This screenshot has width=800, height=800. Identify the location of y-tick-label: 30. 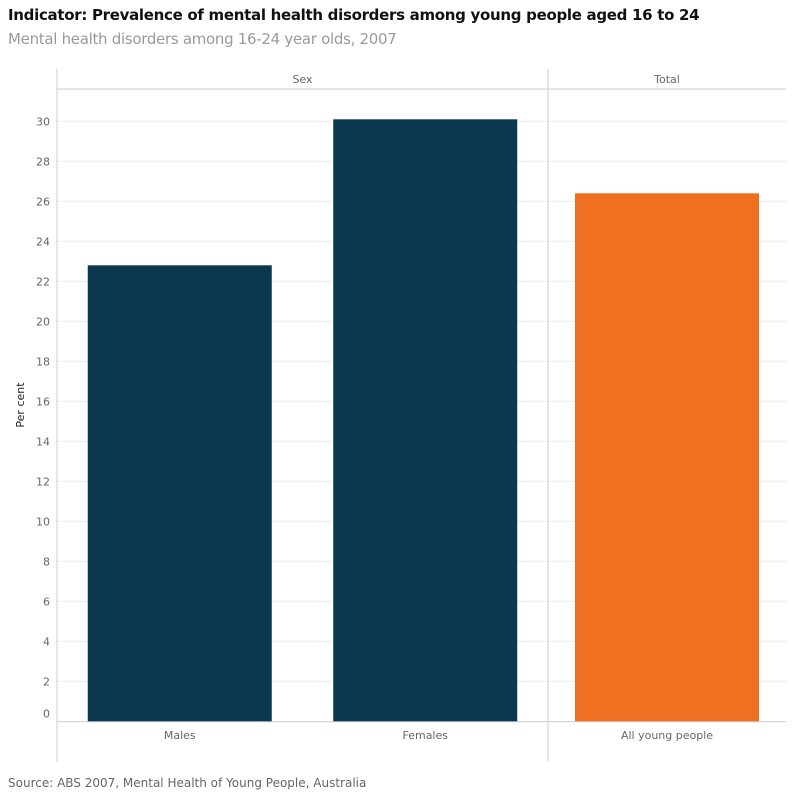
(43, 121).